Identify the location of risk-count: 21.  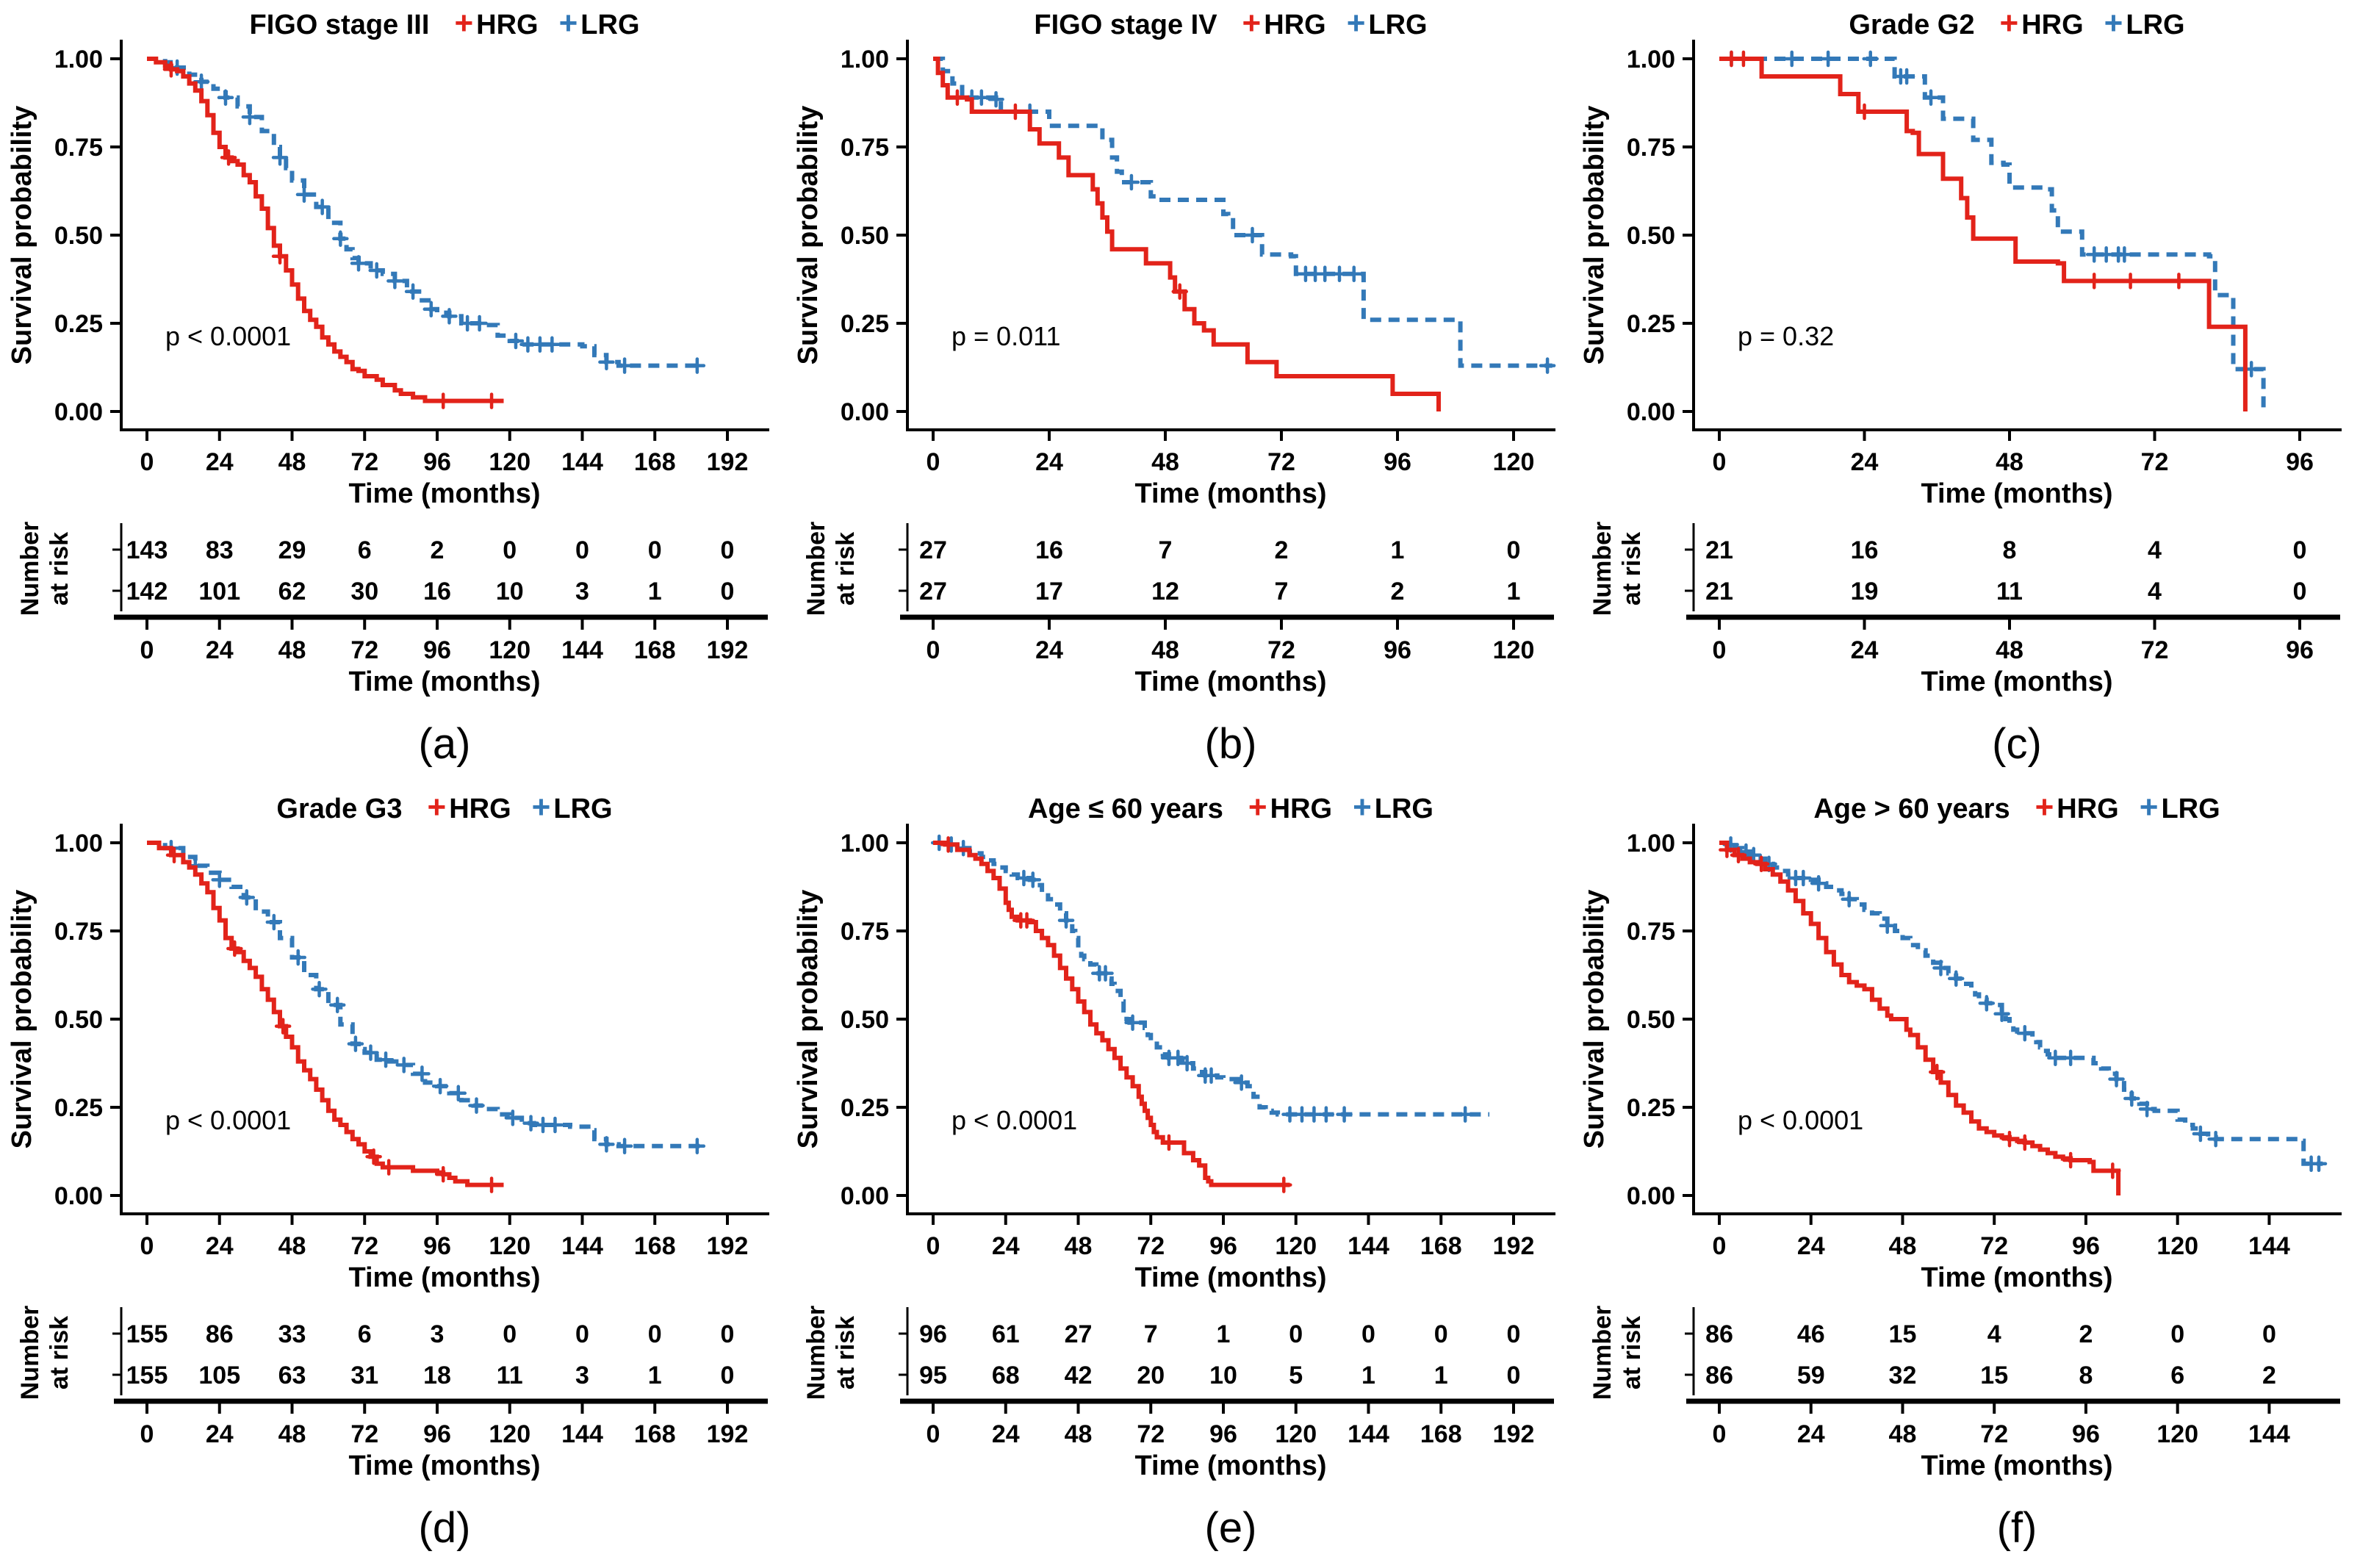
(1719, 591).